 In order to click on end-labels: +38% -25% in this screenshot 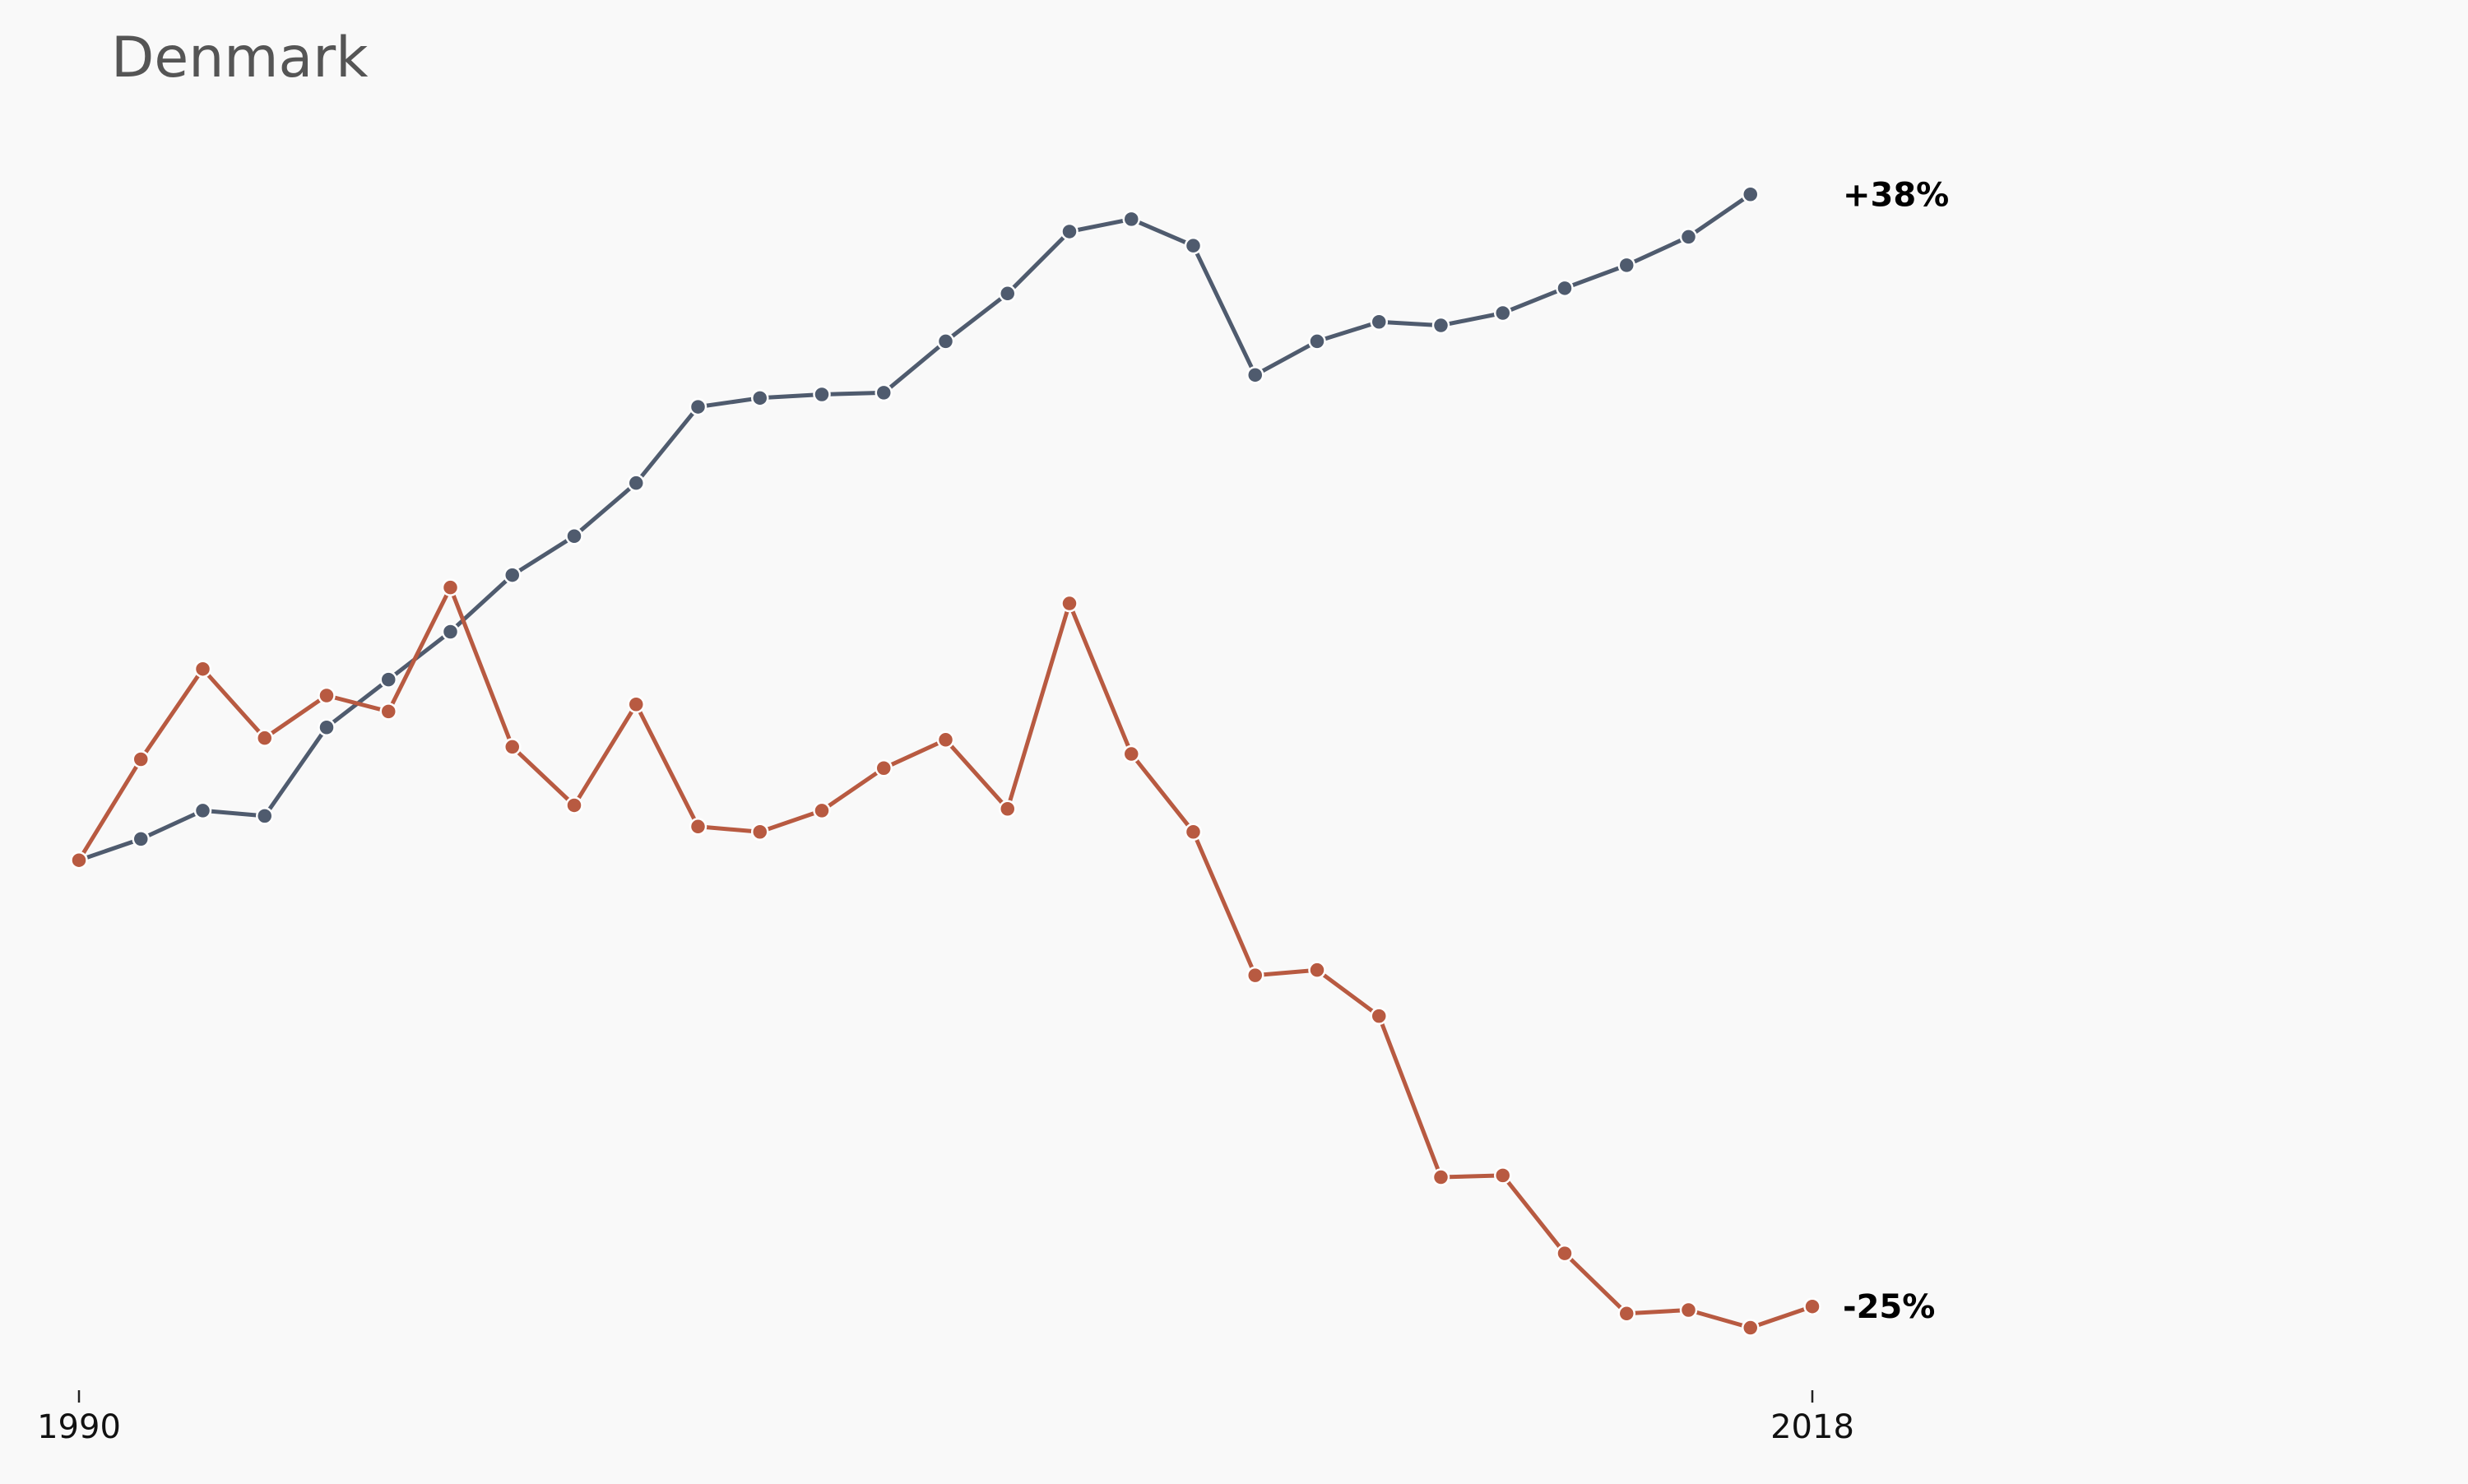, I will do `click(1896, 751)`.